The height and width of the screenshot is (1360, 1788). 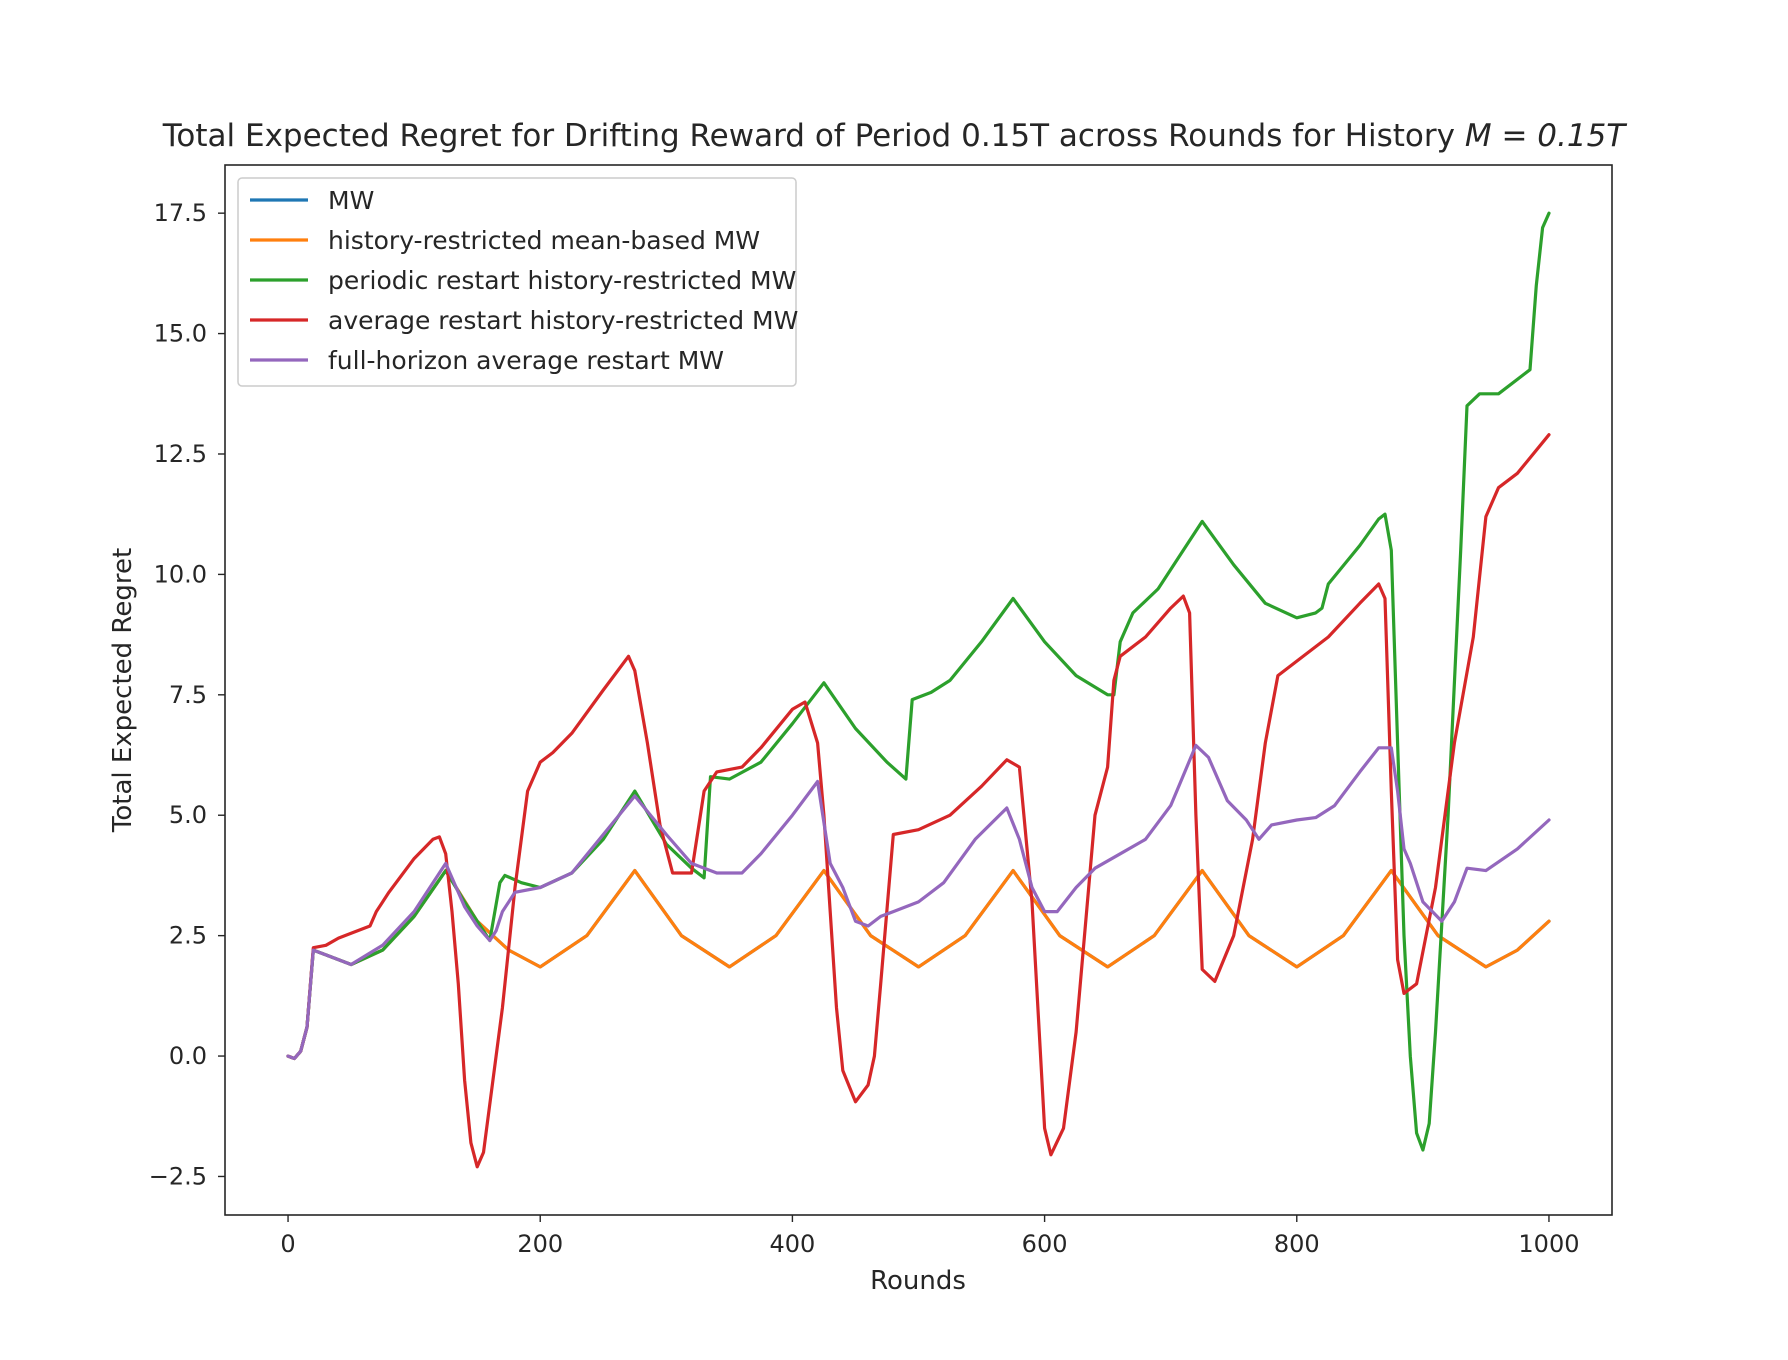 I want to click on y-tick-label: 0.0, so click(x=188, y=1056).